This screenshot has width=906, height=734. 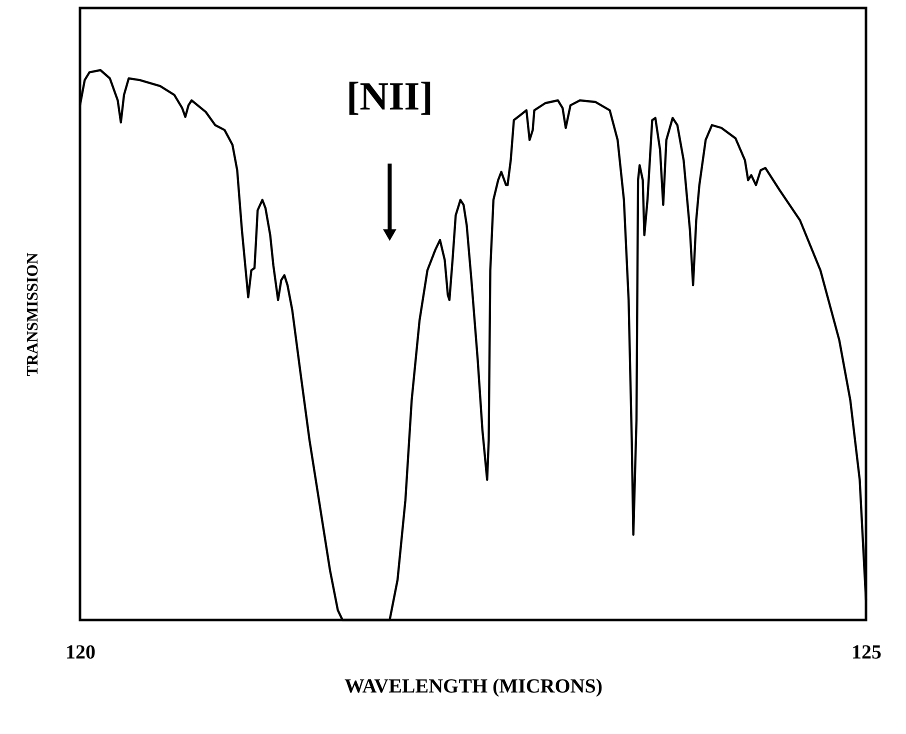 What do you see at coordinates (390, 96) in the screenshot?
I see `annotation: [NII]` at bounding box center [390, 96].